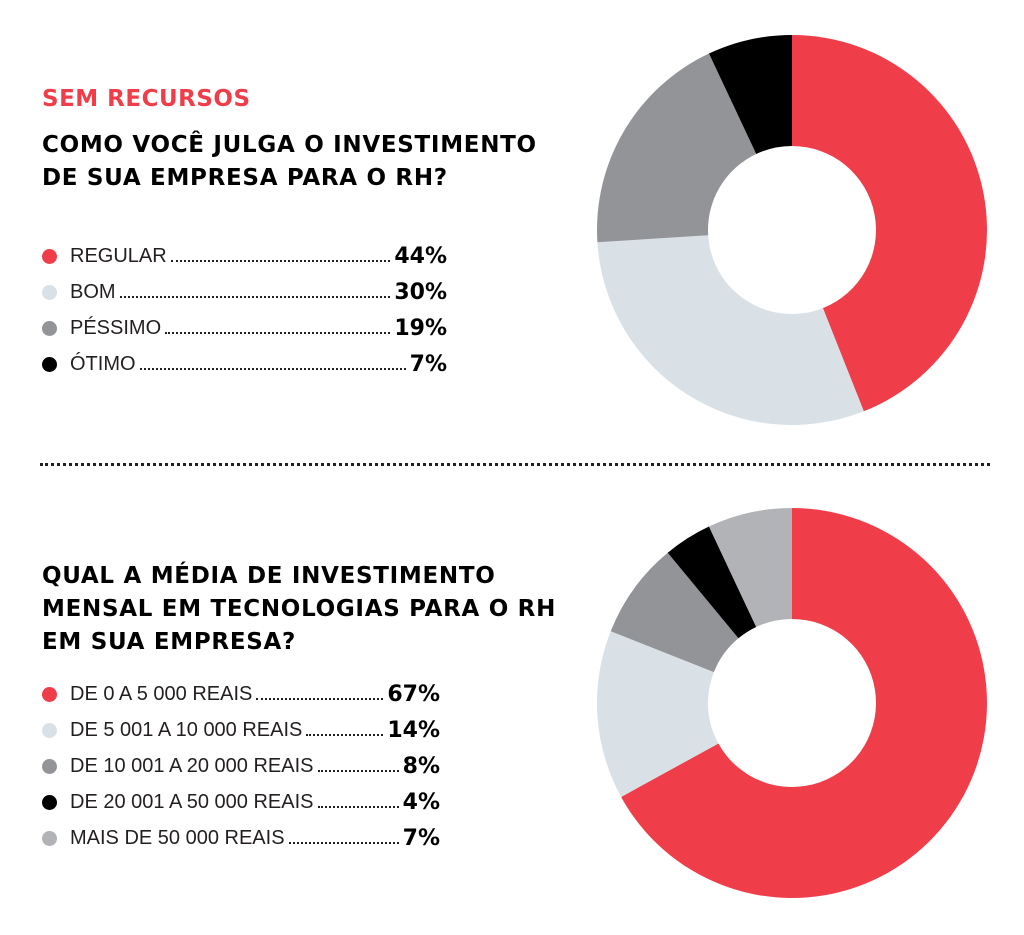 The width and height of the screenshot is (1024, 935). I want to click on donut-slice-de-20-001-a-50-000-reais, so click(712, 582).